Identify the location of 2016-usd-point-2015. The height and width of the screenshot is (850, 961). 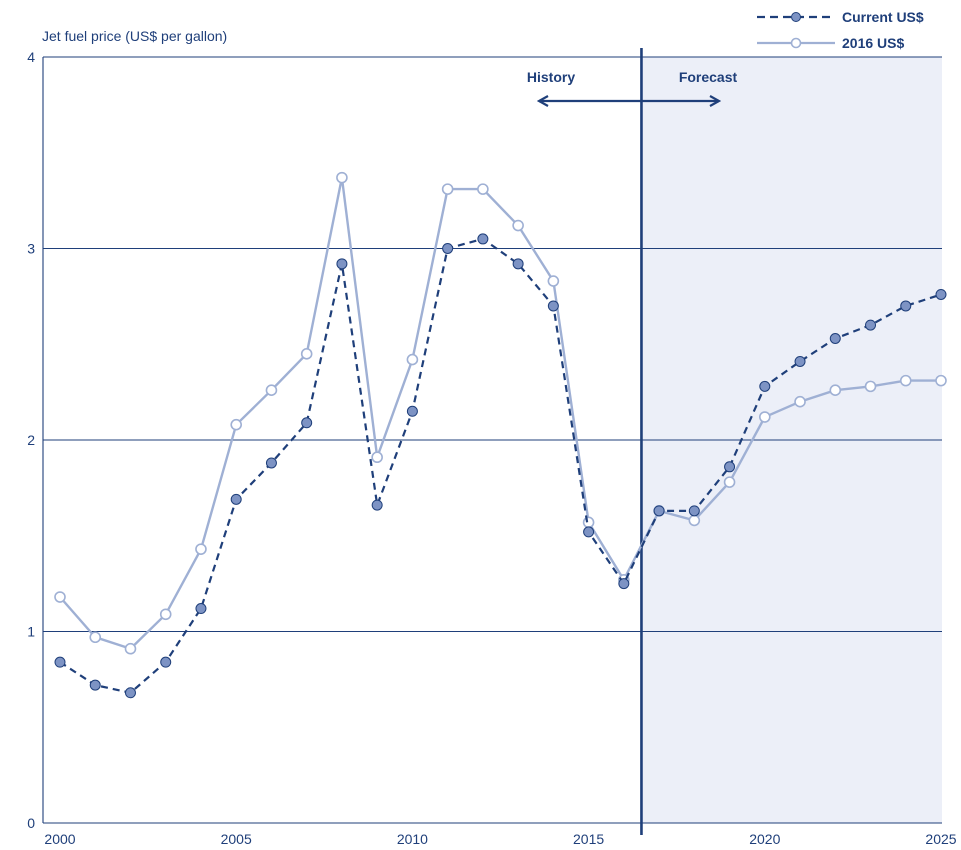
(588, 522).